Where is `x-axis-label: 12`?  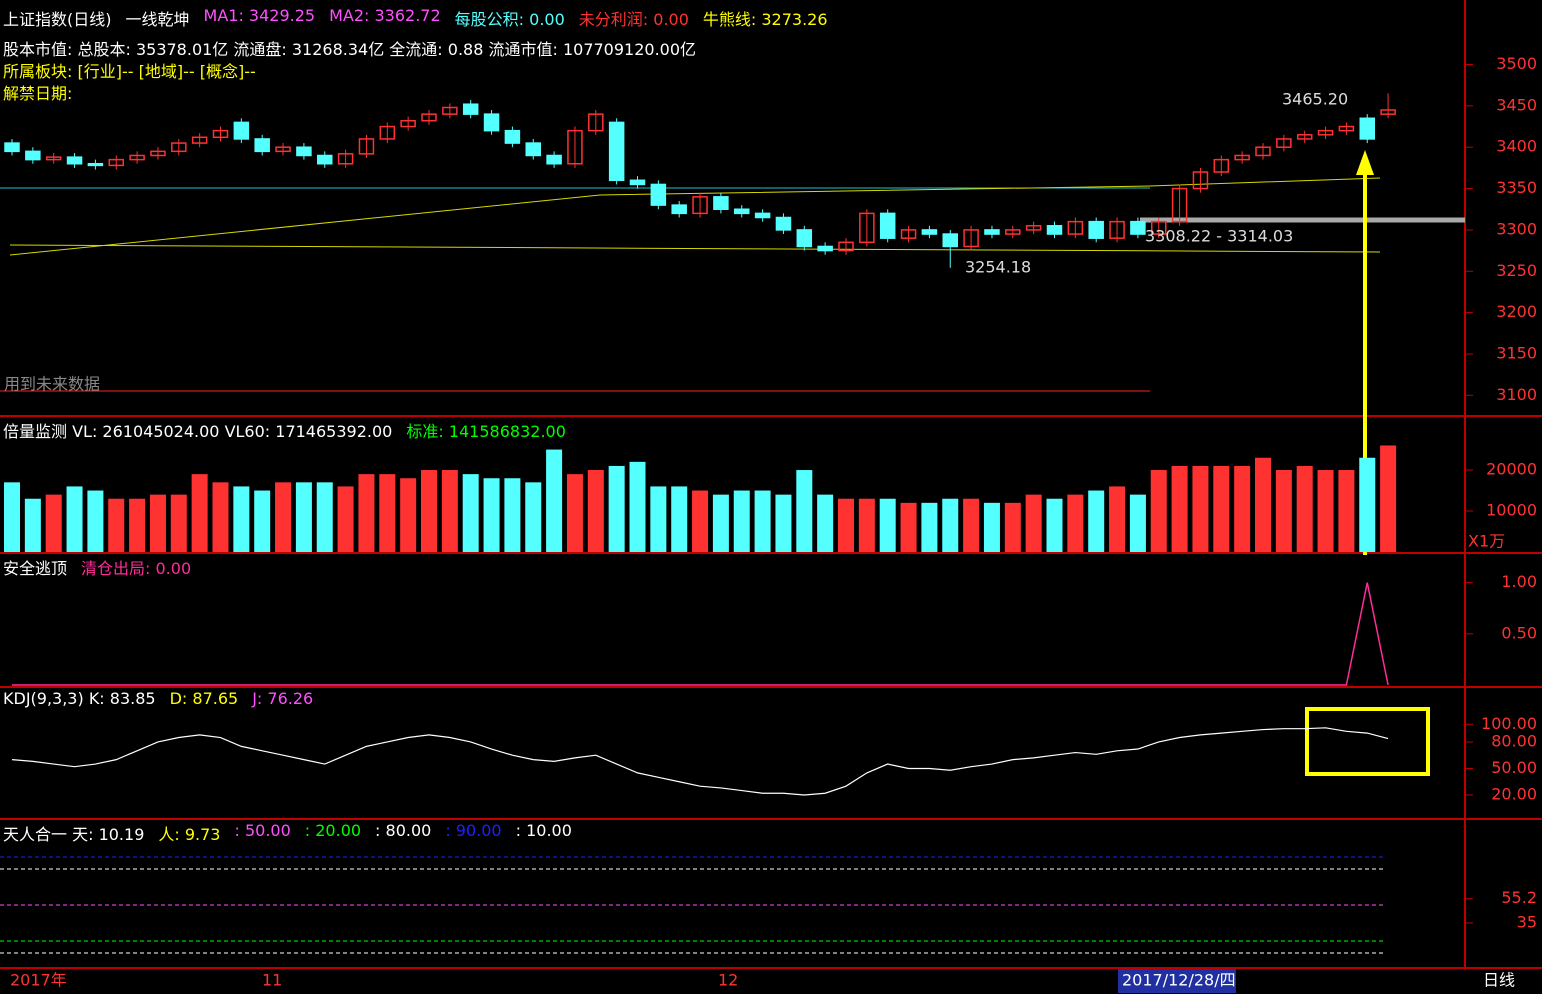
x-axis-label: 12 is located at coordinates (728, 980).